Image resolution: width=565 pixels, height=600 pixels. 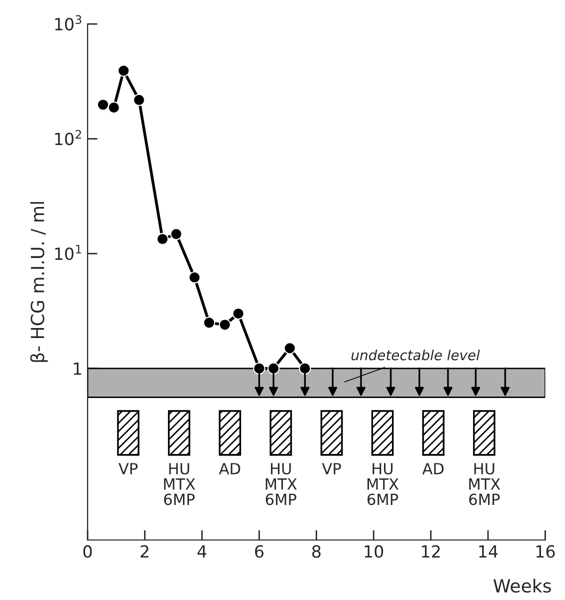 What do you see at coordinates (416, 355) in the screenshot?
I see `band-label: undetectable level` at bounding box center [416, 355].